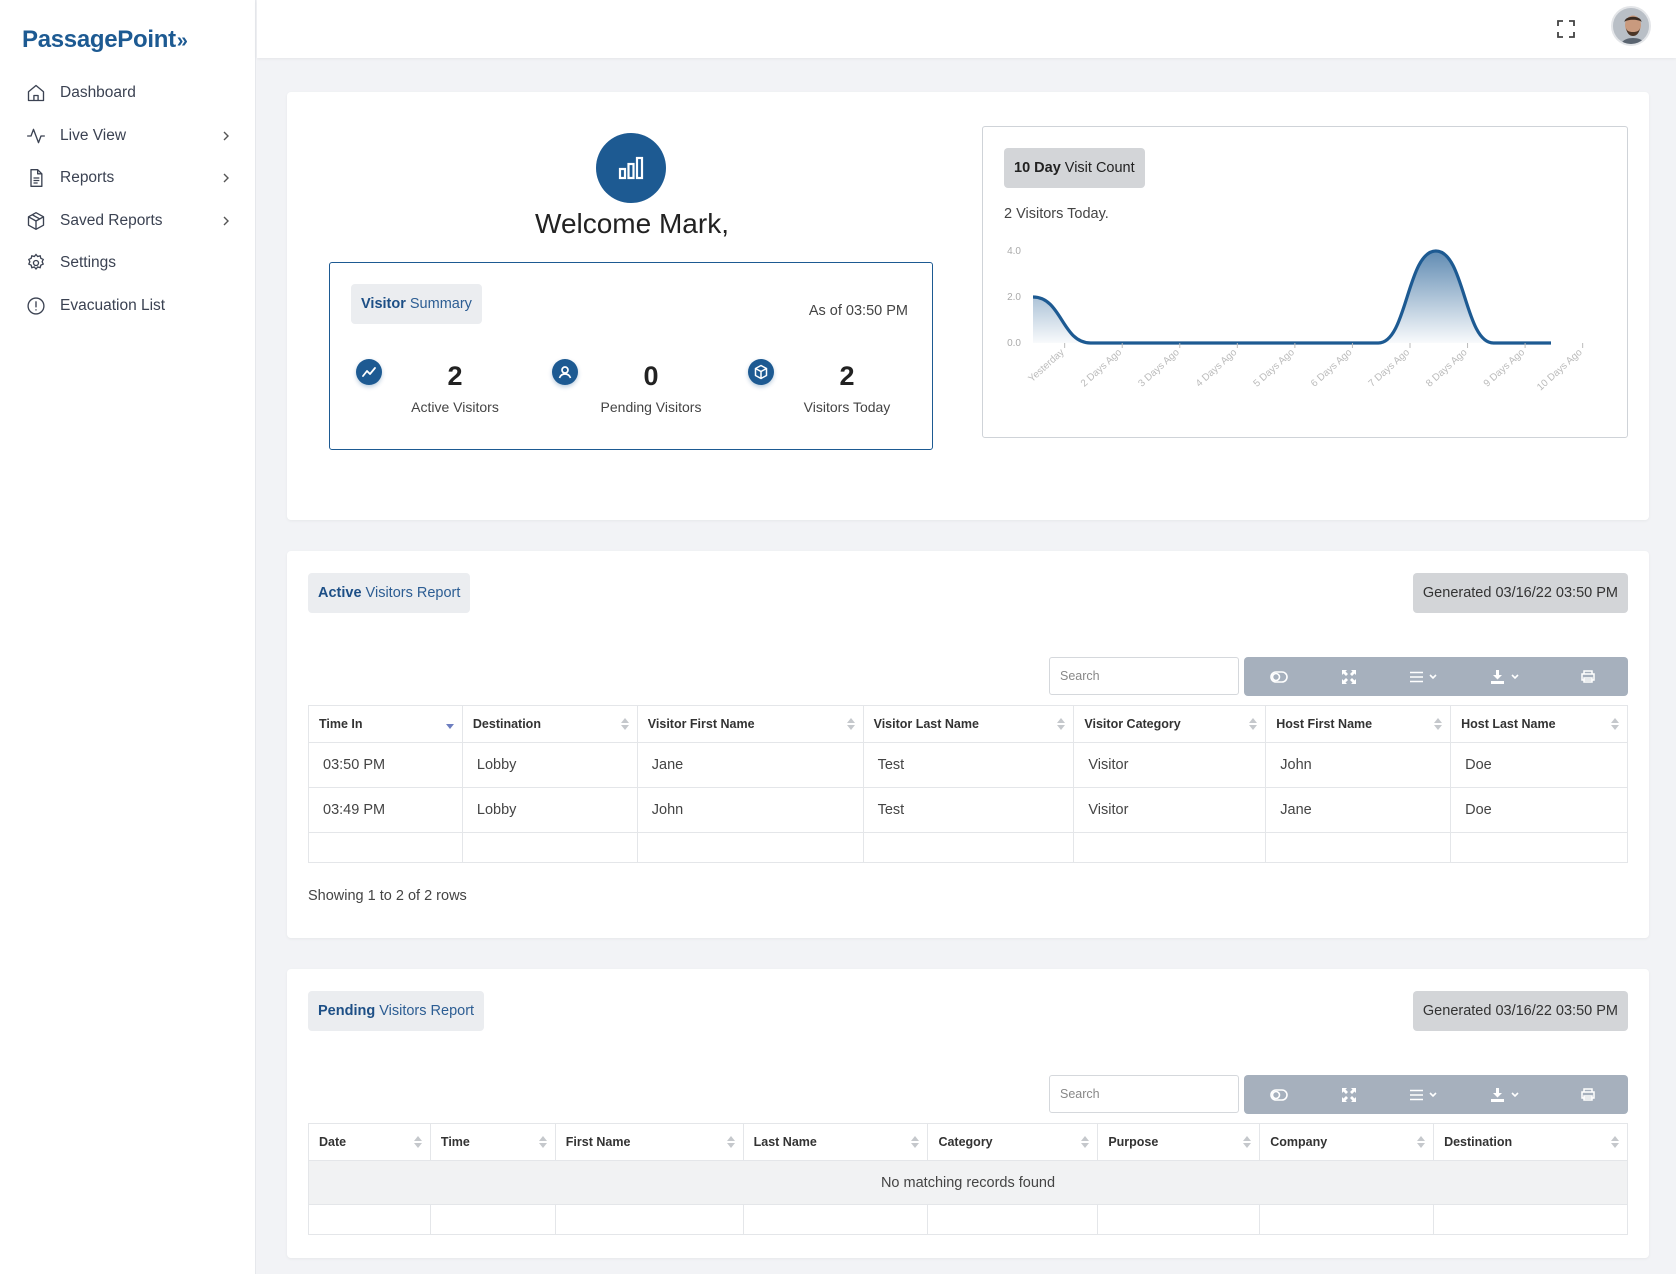  What do you see at coordinates (455, 407) in the screenshot?
I see `stat-label: Active Visitors` at bounding box center [455, 407].